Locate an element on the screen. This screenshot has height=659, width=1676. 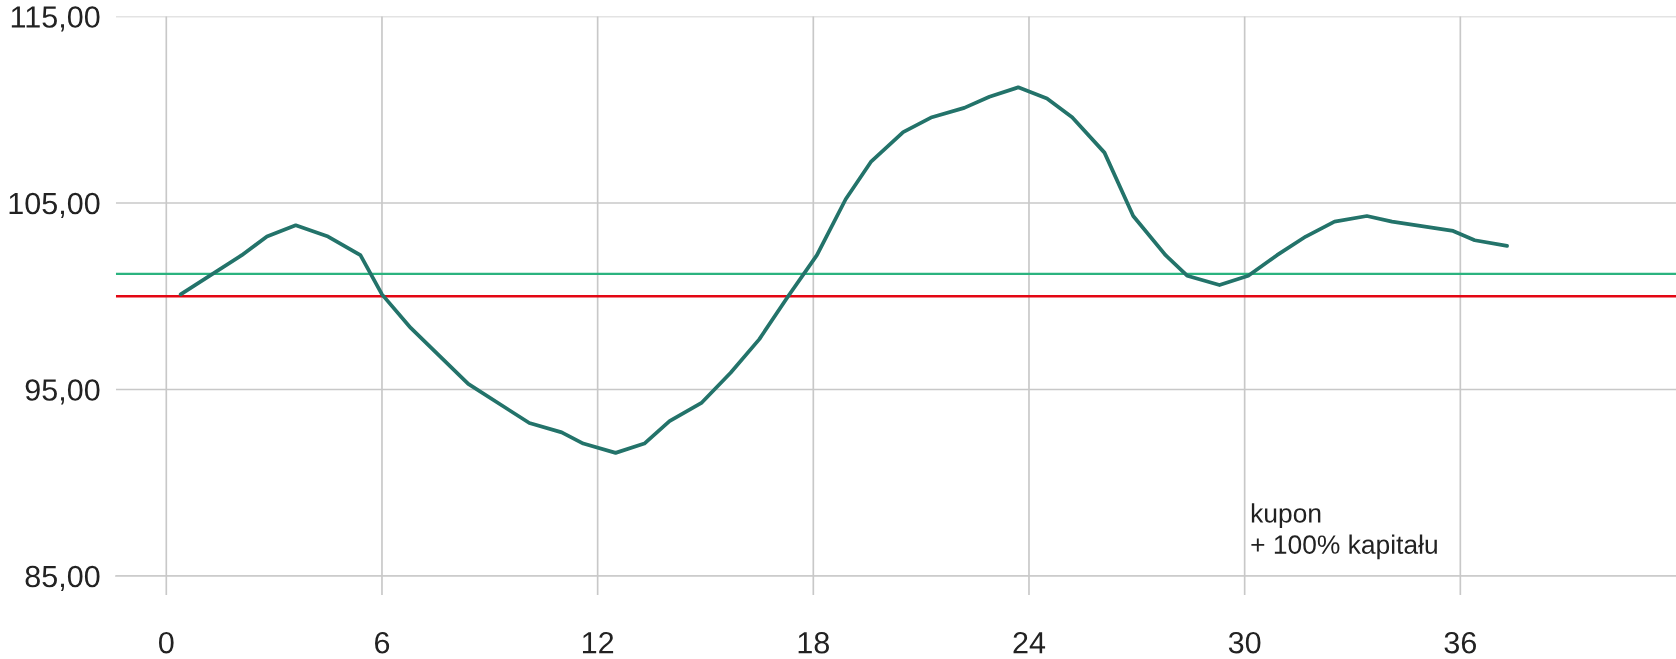
x-tick-label: 6 is located at coordinates (382, 642).